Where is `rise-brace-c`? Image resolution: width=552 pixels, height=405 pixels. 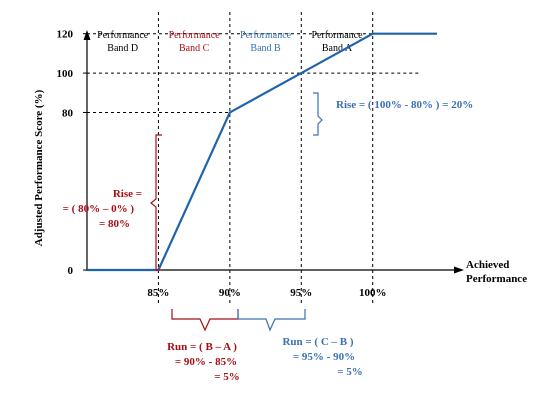
rise-brace-c is located at coordinates (156, 202).